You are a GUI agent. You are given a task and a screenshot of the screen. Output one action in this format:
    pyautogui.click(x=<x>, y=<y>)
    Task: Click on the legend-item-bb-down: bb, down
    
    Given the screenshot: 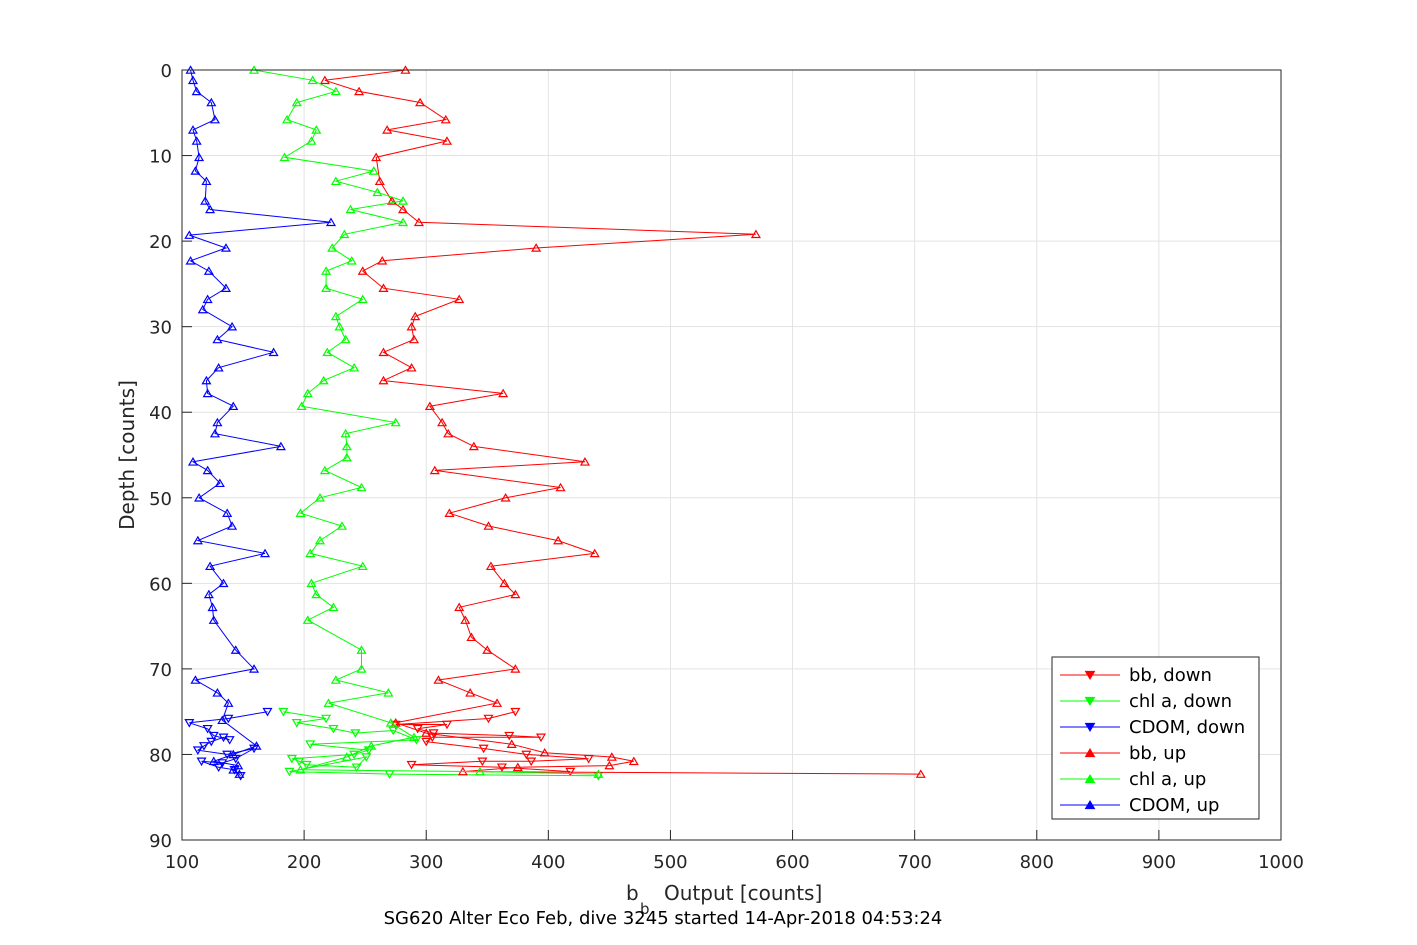 What is the action you would take?
    pyautogui.click(x=1136, y=675)
    